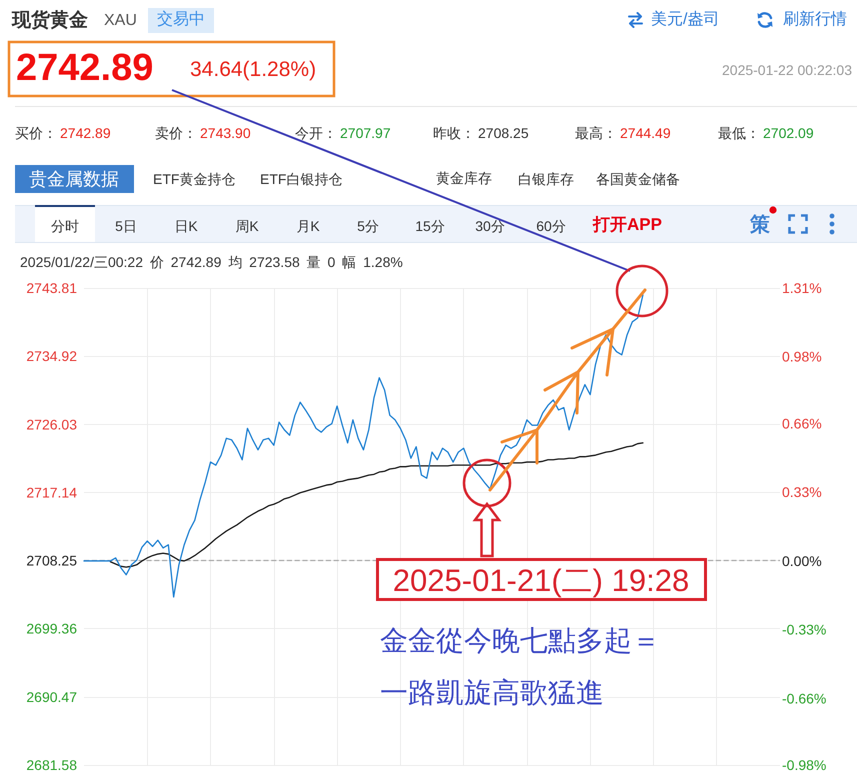 The height and width of the screenshot is (784, 857). What do you see at coordinates (503, 133) in the screenshot?
I see `text: 2708.25` at bounding box center [503, 133].